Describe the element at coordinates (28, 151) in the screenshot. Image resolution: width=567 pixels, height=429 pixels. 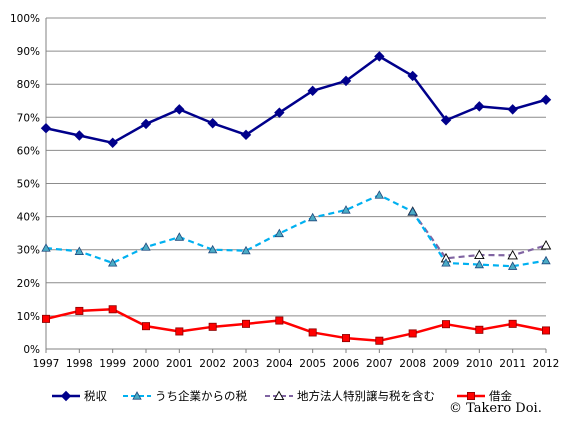
I see `y-tick-label: 60%` at that location.